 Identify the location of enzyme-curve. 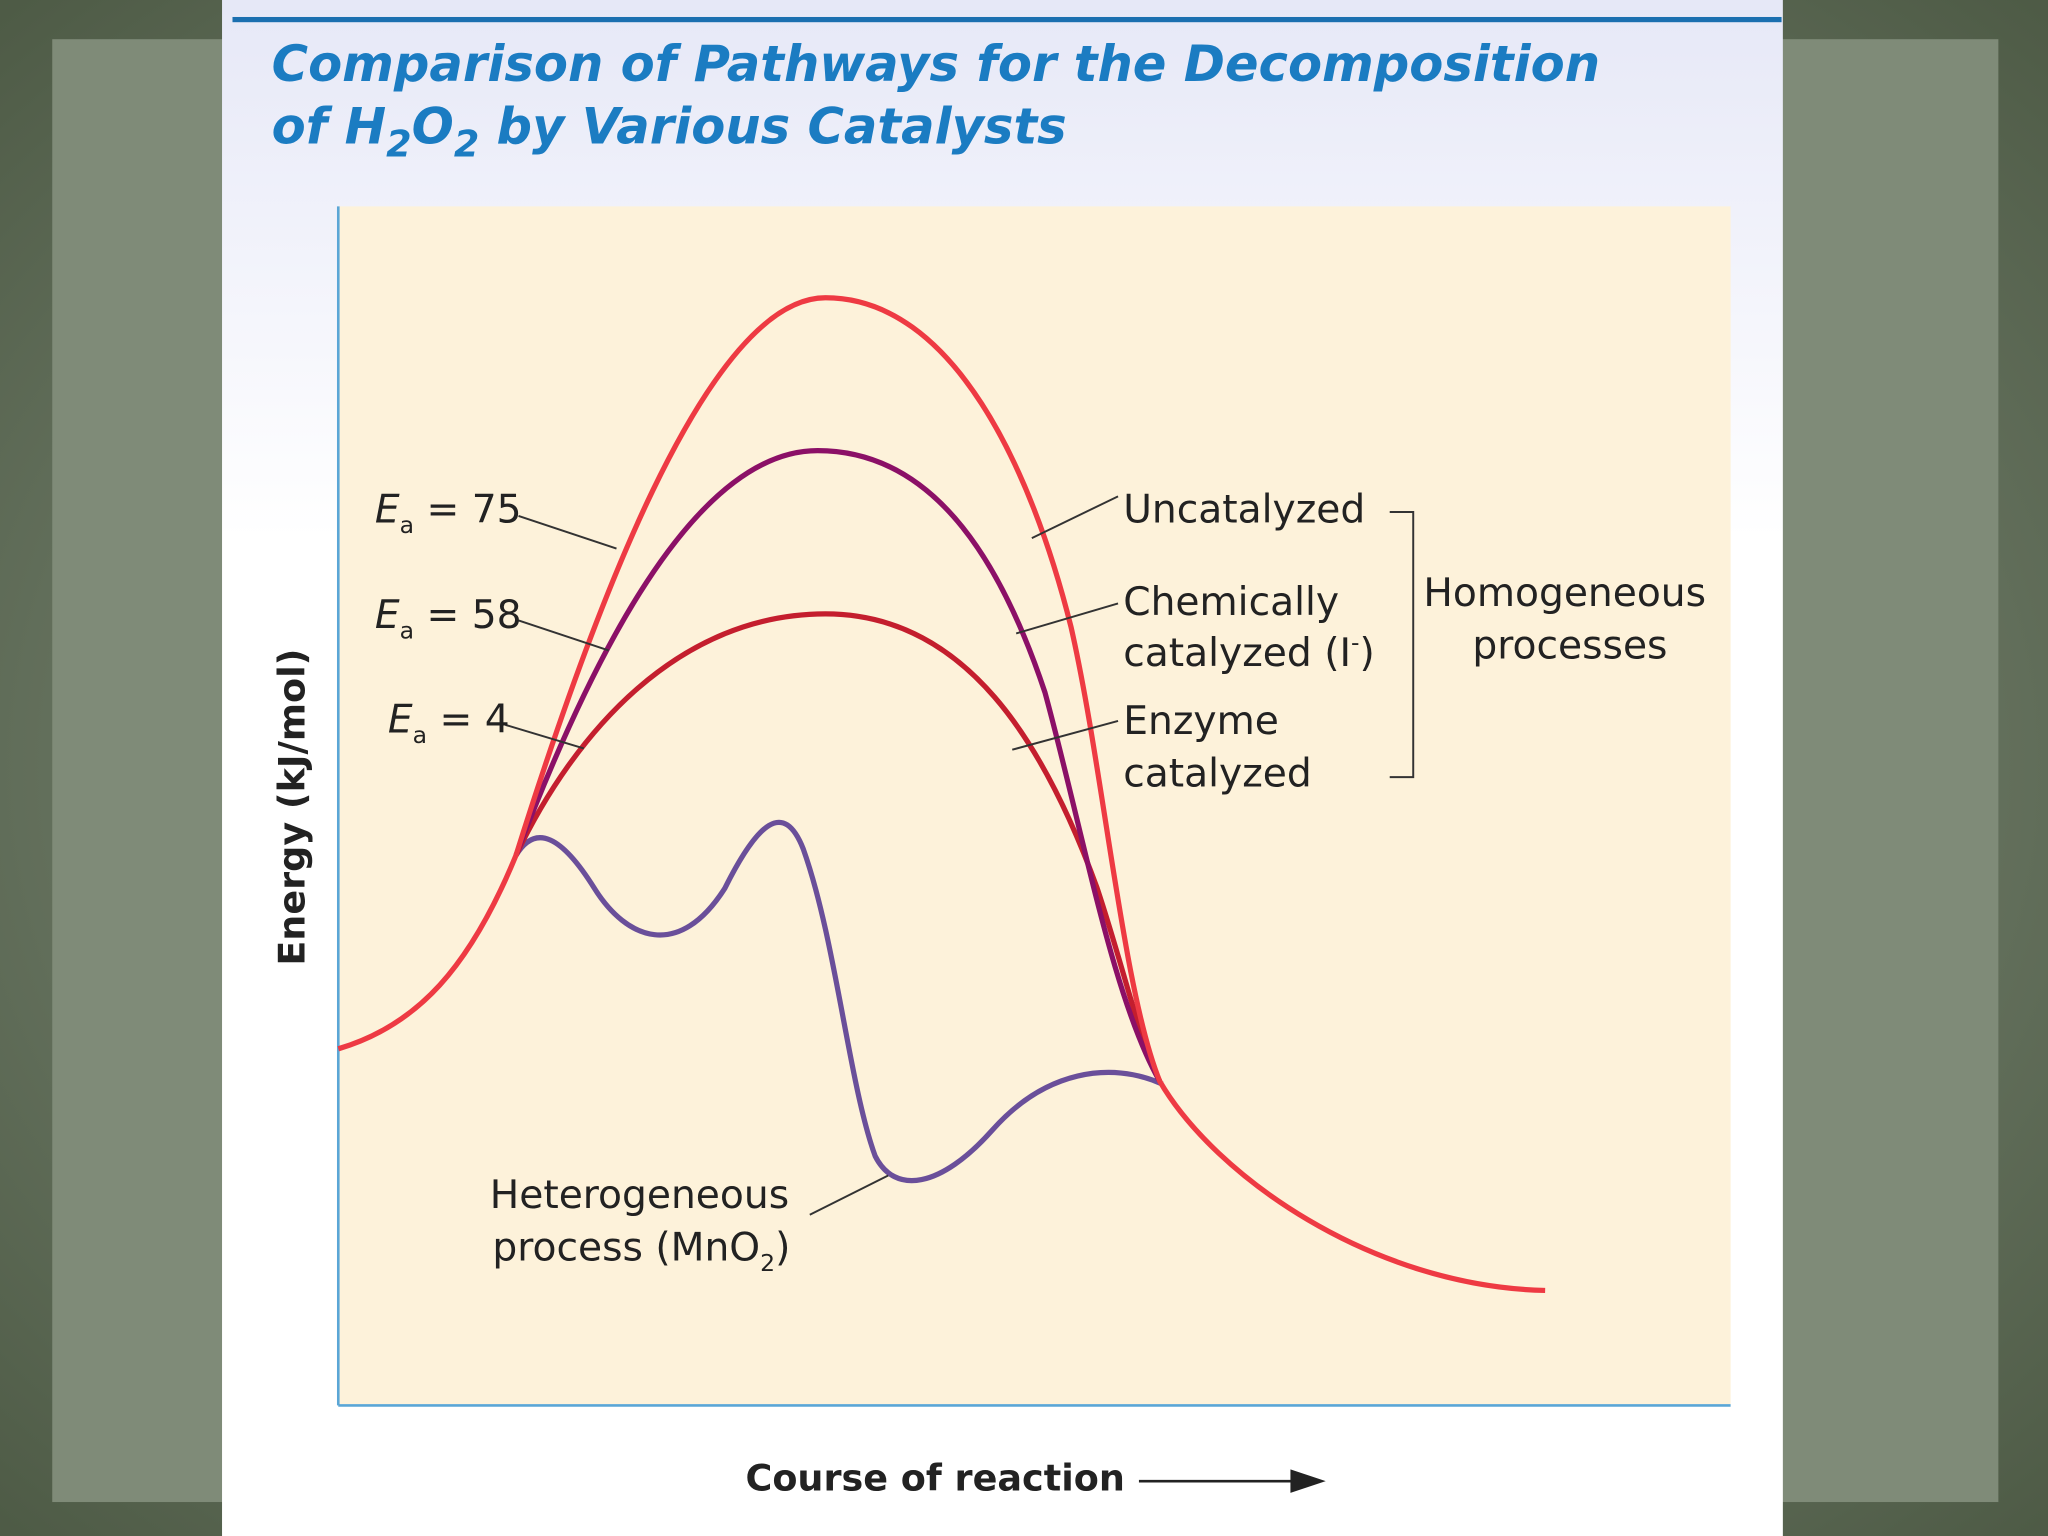
(838, 847).